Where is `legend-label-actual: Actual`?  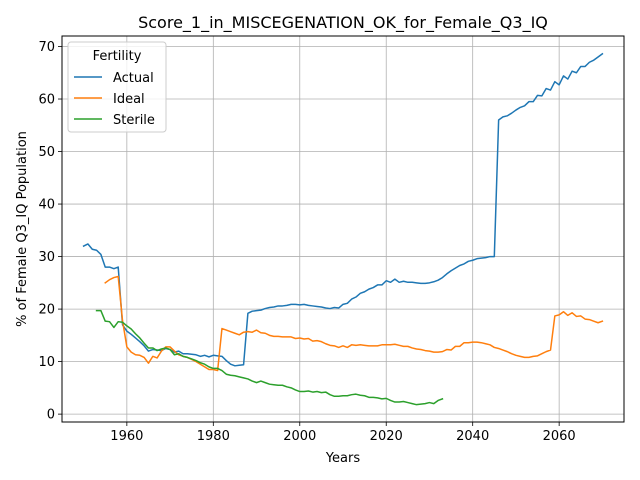 legend-label-actual: Actual is located at coordinates (133, 78).